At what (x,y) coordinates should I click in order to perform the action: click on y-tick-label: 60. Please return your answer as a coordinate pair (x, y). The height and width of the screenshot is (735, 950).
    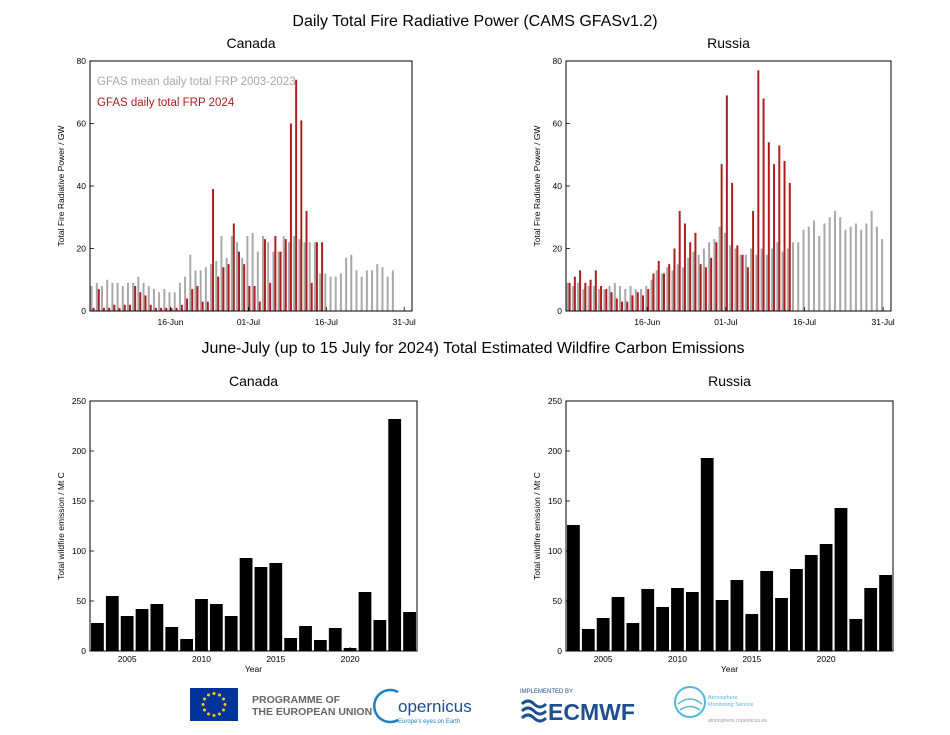
    Looking at the image, I should click on (82, 124).